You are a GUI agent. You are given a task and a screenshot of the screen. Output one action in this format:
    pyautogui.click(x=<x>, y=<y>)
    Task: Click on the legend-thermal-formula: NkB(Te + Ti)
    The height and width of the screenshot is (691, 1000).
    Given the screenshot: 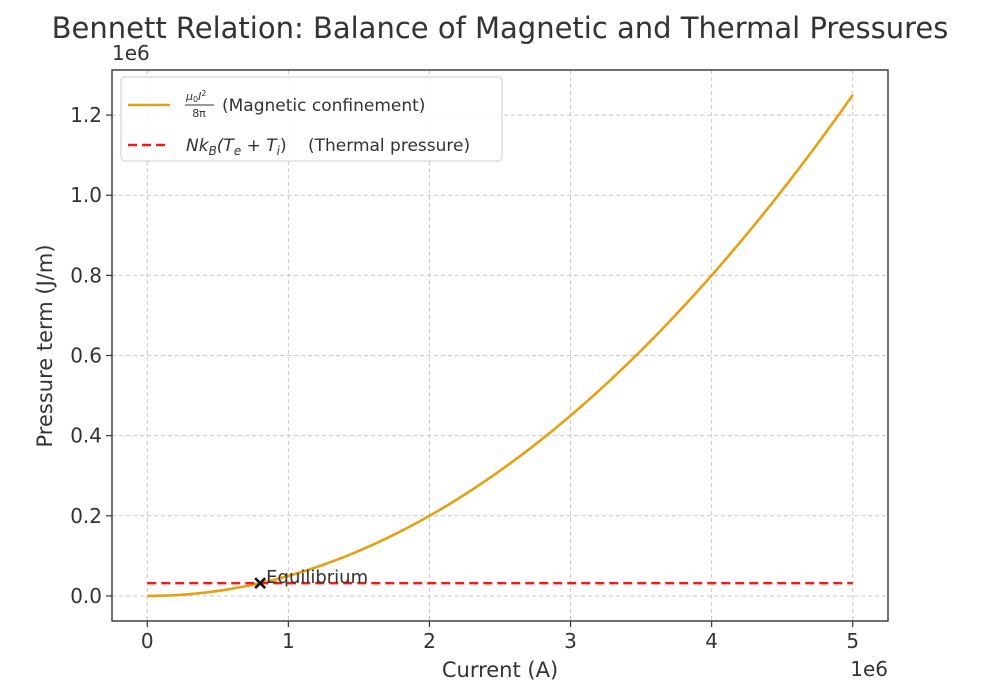 What is the action you would take?
    pyautogui.click(x=236, y=147)
    